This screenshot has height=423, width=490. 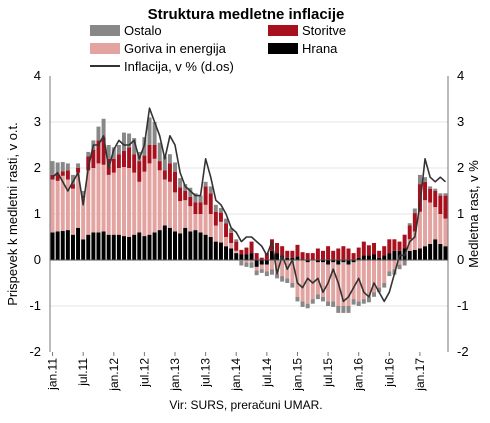 I want to click on y-tick-right-0: -2, so click(x=463, y=351).